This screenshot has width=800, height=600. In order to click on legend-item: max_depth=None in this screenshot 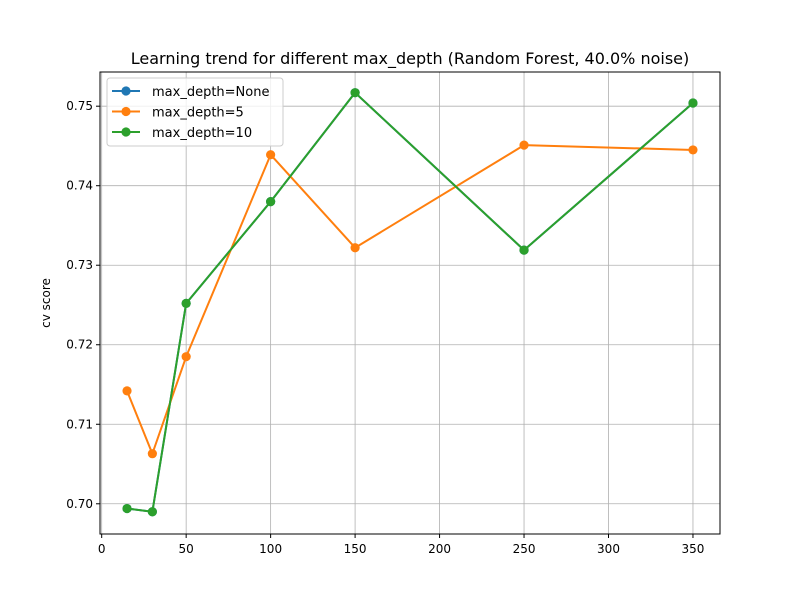, I will do `click(190, 92)`.